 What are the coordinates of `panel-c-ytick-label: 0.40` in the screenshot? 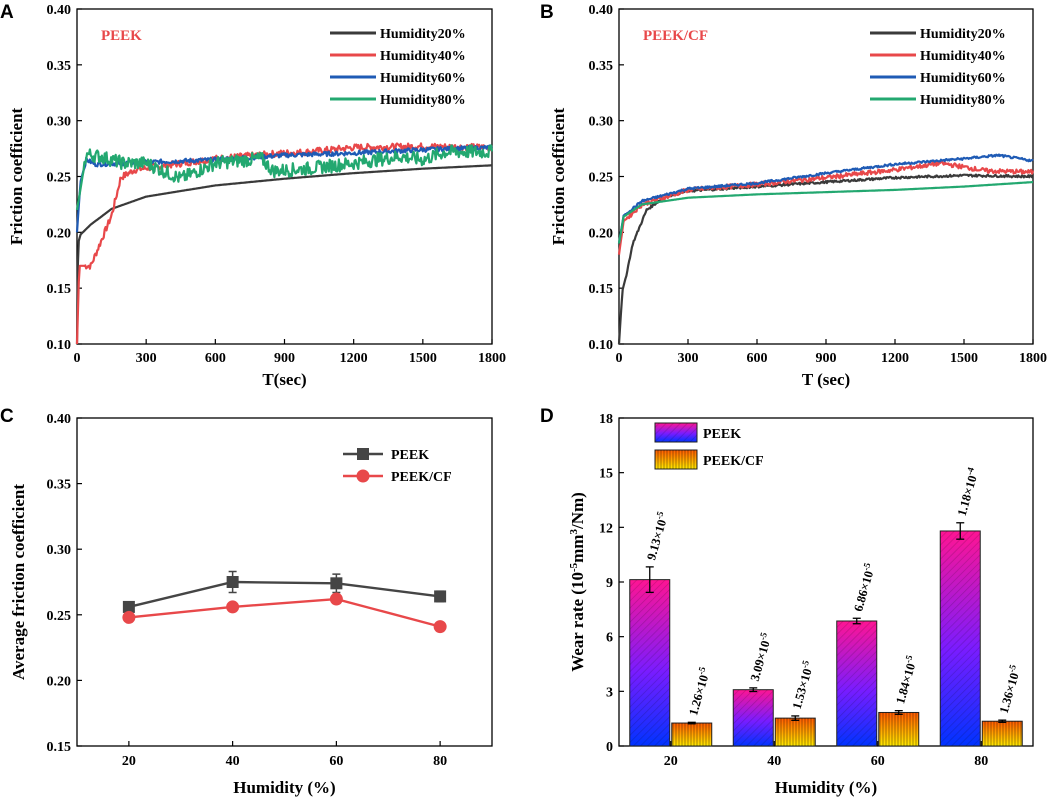 It's located at (59, 419).